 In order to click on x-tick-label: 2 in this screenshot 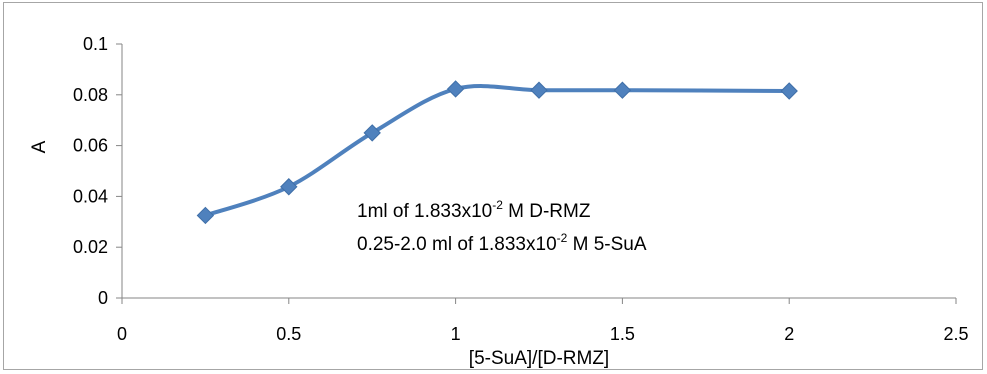, I will do `click(789, 334)`.